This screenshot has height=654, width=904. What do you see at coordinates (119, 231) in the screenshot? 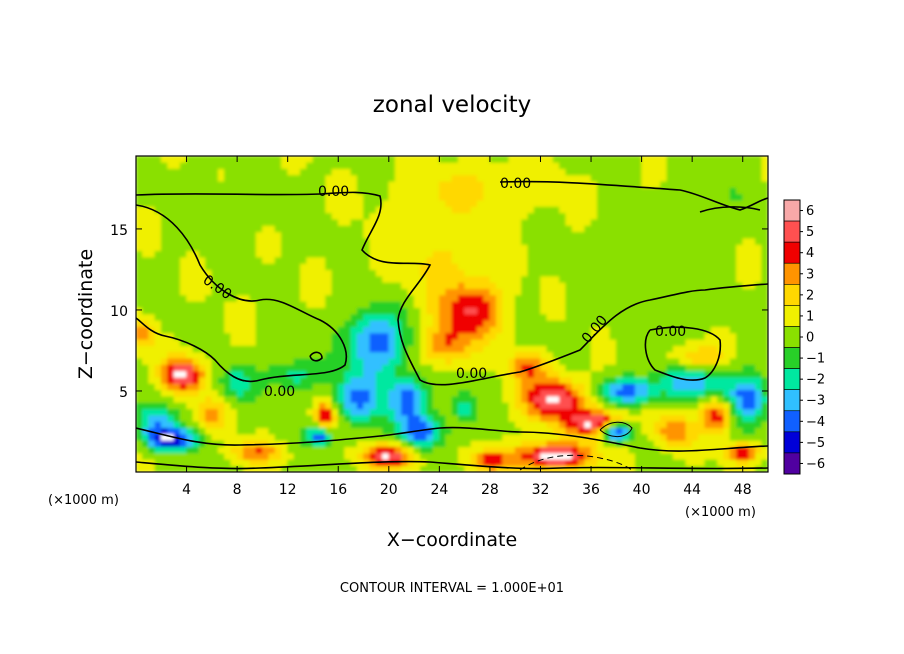
I see `y-tick-label: 15` at bounding box center [119, 231].